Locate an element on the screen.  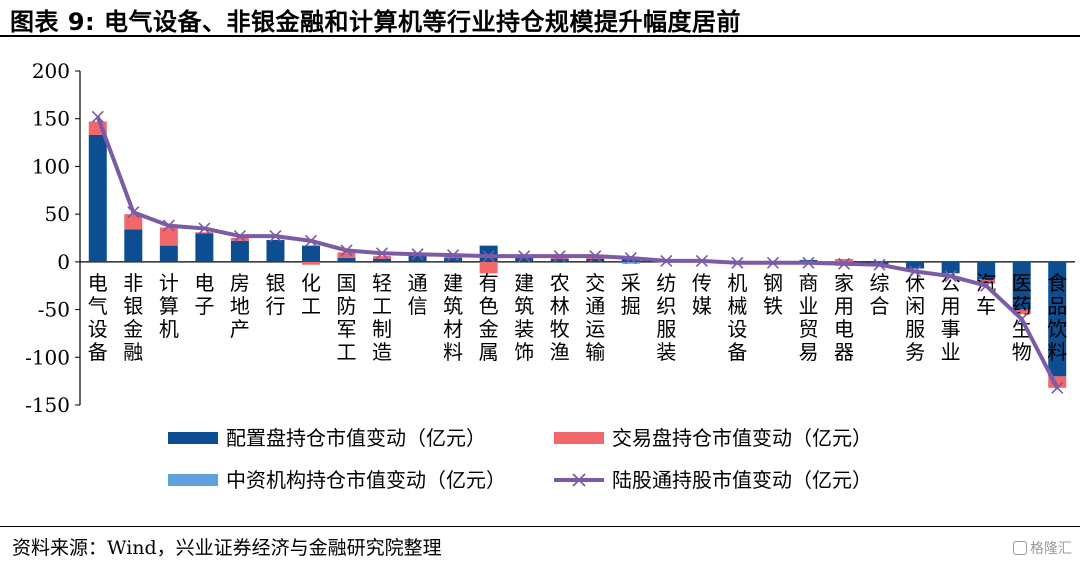
source-note: 资料来源：Wind，兴业证券经济与金融研究院整理 is located at coordinates (227, 548).